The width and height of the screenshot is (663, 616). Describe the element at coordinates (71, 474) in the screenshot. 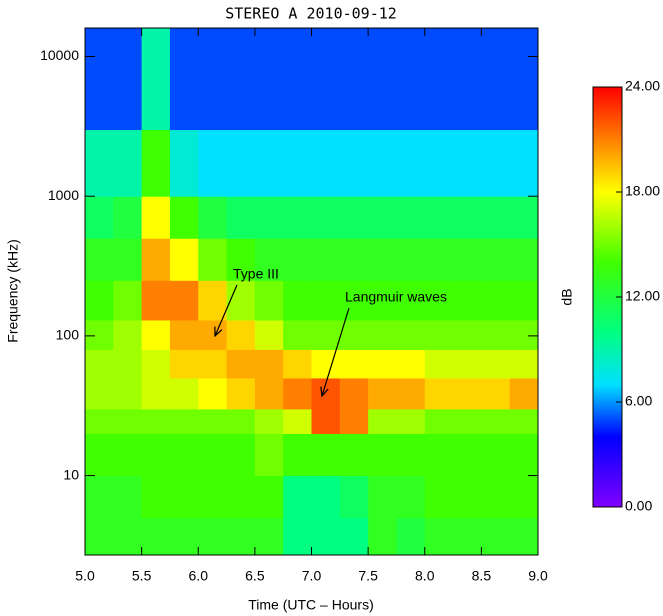

I see `y-tick-label: 10` at that location.